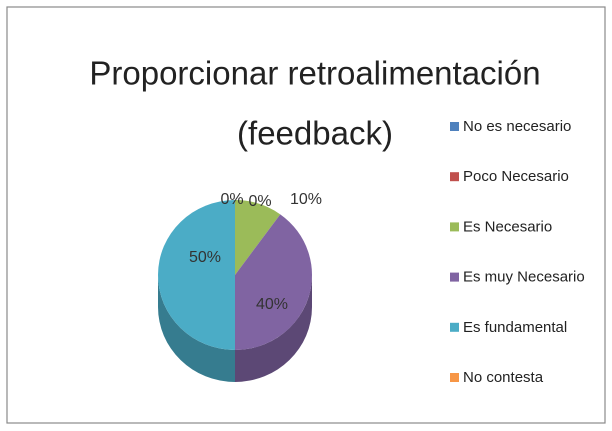 The image size is (612, 431). What do you see at coordinates (515, 327) in the screenshot?
I see `legend-label: Es fundamental` at bounding box center [515, 327].